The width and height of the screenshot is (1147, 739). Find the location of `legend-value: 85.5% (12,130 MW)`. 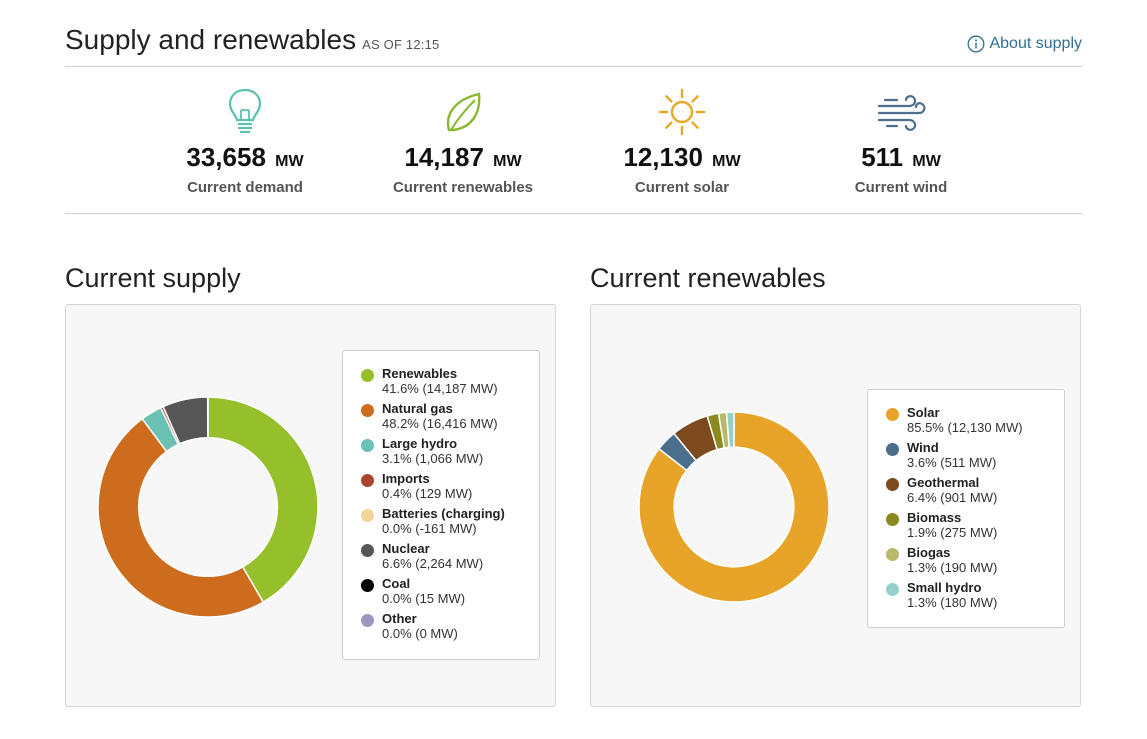

legend-value: 85.5% (12,130 MW) is located at coordinates (965, 427).